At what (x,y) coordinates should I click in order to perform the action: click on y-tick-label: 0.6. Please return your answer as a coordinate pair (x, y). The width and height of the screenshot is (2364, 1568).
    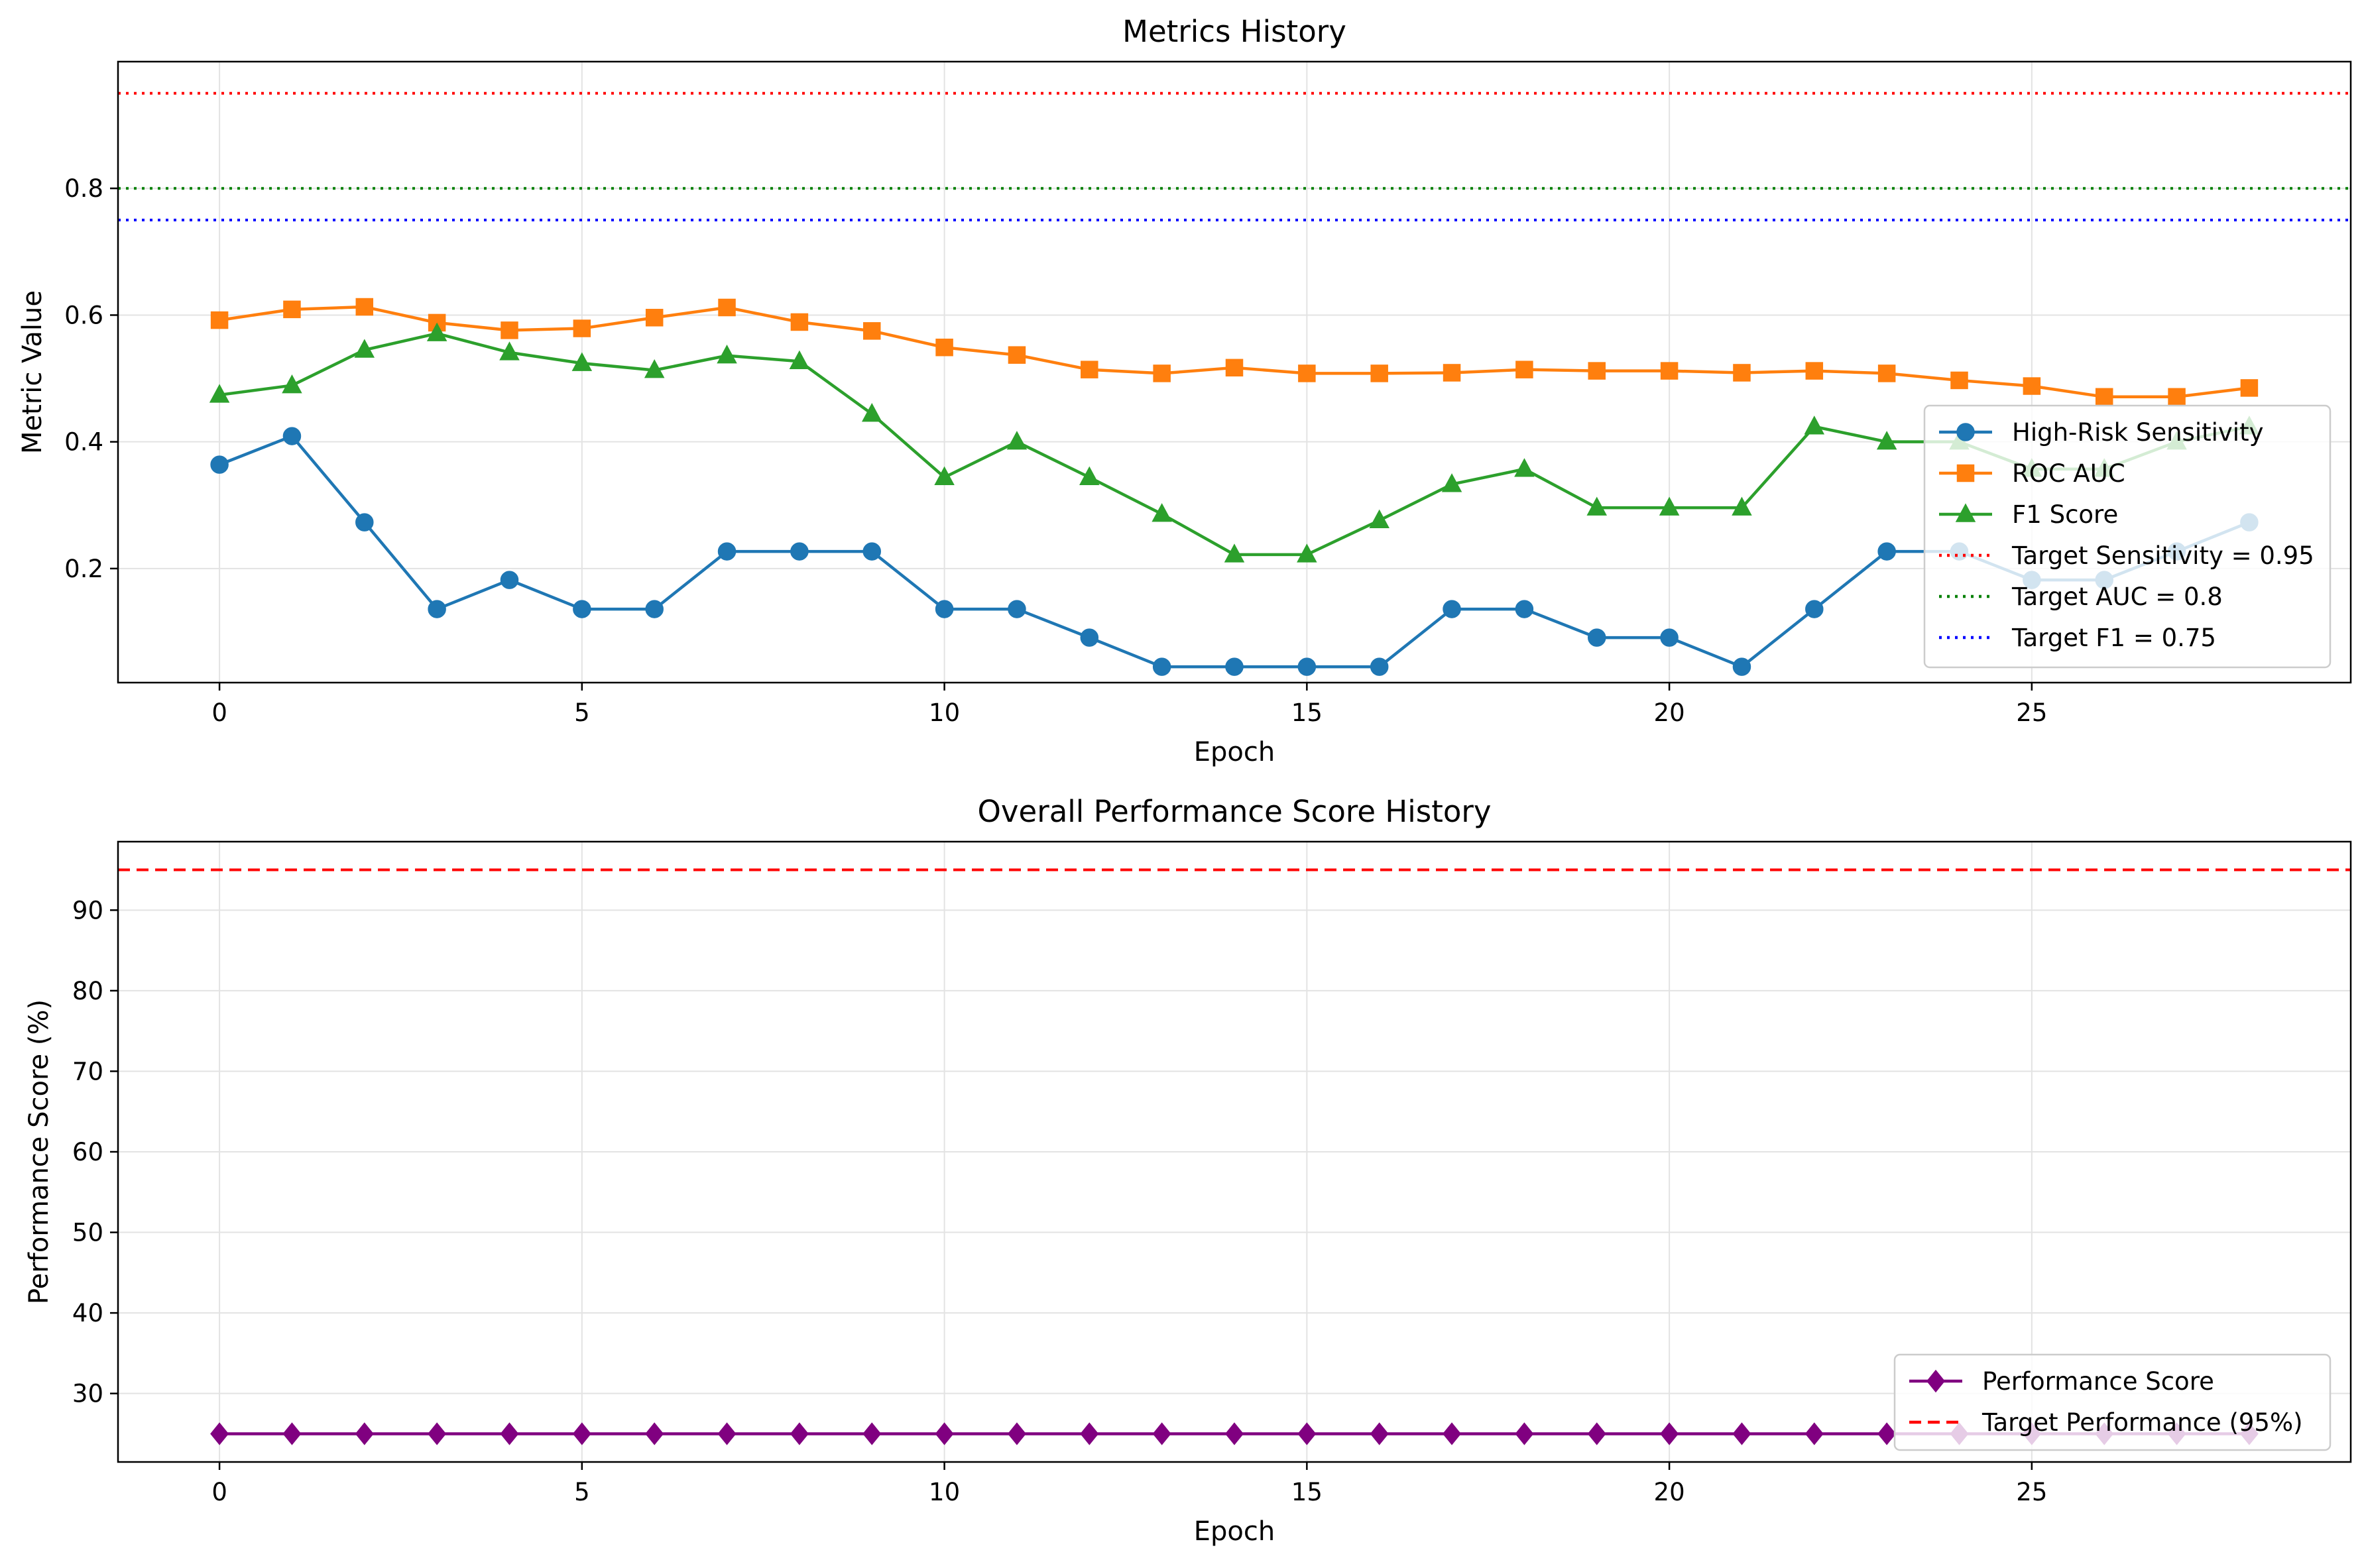
    Looking at the image, I should click on (83, 315).